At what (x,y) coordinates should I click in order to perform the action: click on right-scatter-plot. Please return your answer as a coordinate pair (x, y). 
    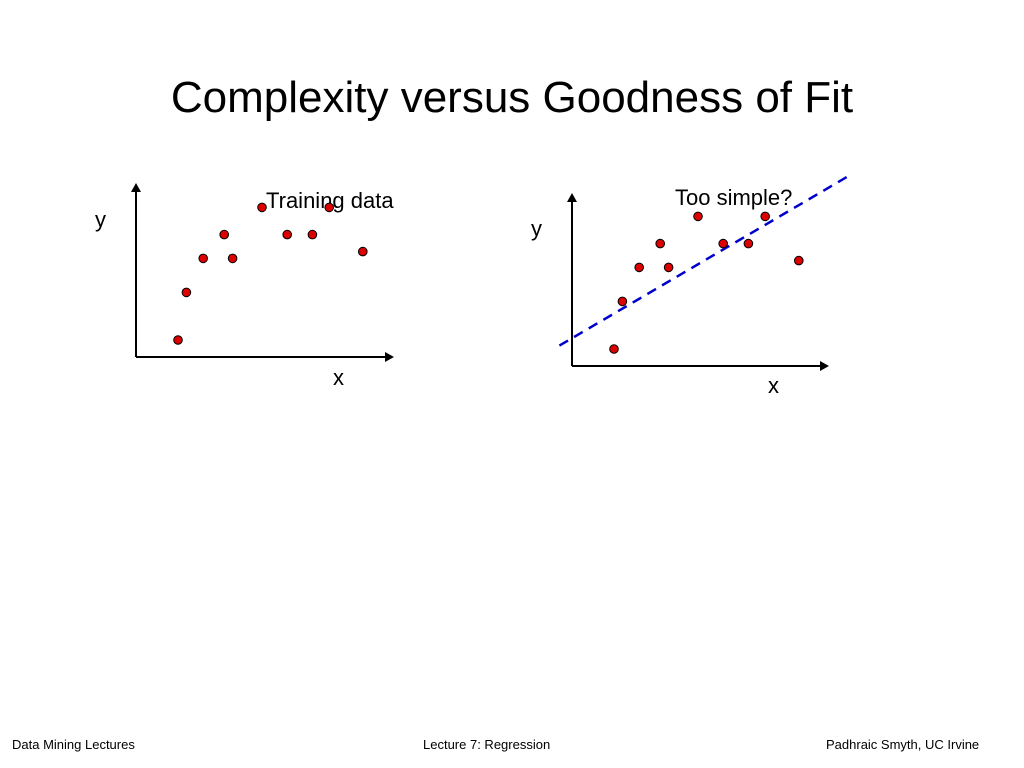
    Looking at the image, I should click on (704, 272).